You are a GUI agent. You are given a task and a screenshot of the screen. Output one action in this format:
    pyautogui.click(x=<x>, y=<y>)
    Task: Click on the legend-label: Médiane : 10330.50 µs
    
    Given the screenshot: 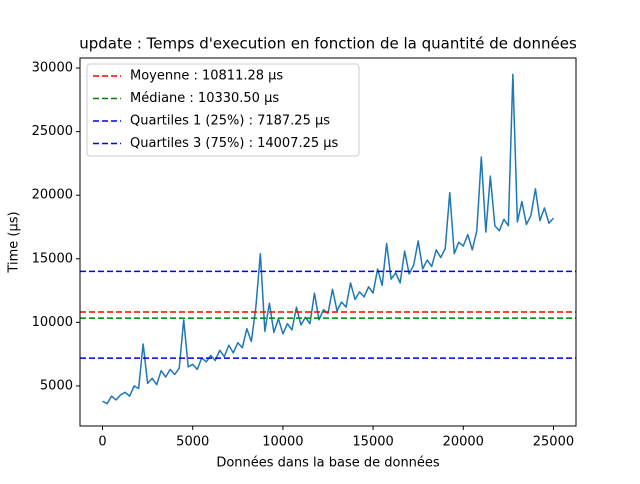 What is the action you would take?
    pyautogui.click(x=204, y=98)
    